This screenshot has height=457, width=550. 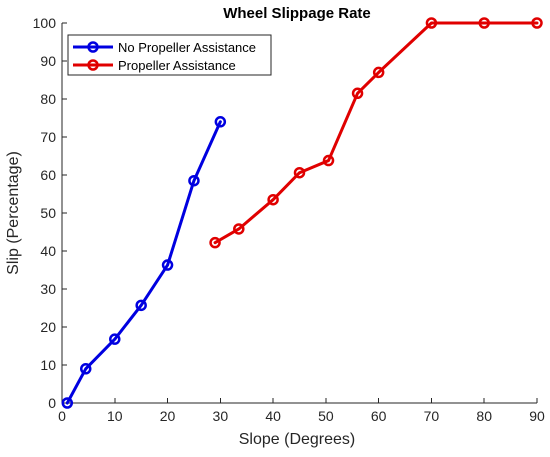 I want to click on y-tick-label: 70, so click(x=48, y=137).